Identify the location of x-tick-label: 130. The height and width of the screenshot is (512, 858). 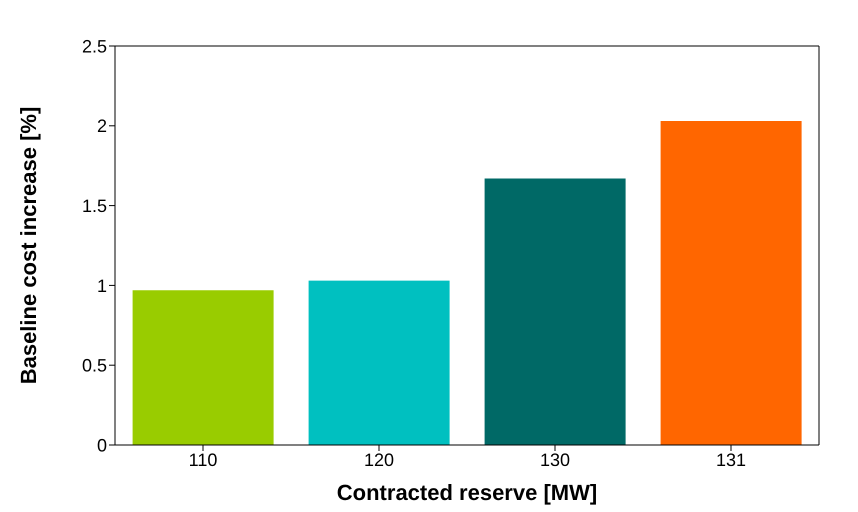
(555, 460).